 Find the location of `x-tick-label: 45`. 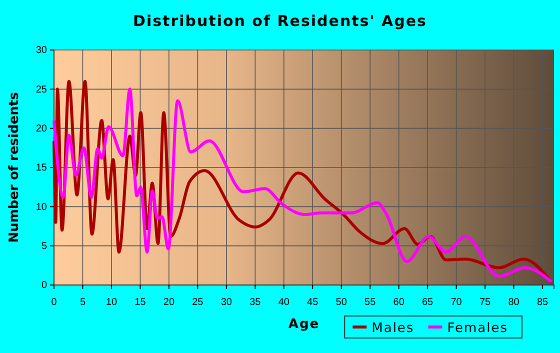

x-tick-label: 45 is located at coordinates (313, 302).